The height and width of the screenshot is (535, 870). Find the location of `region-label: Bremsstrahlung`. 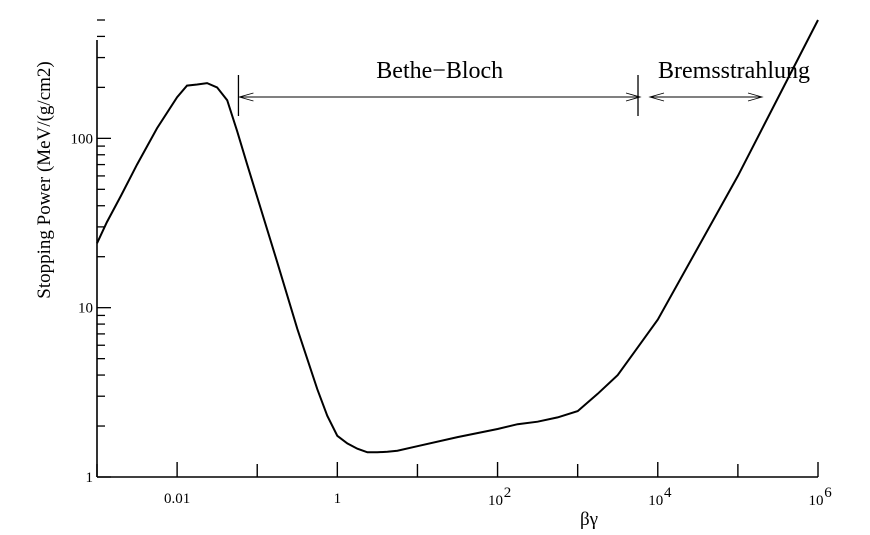

region-label: Bremsstrahlung is located at coordinates (734, 71).